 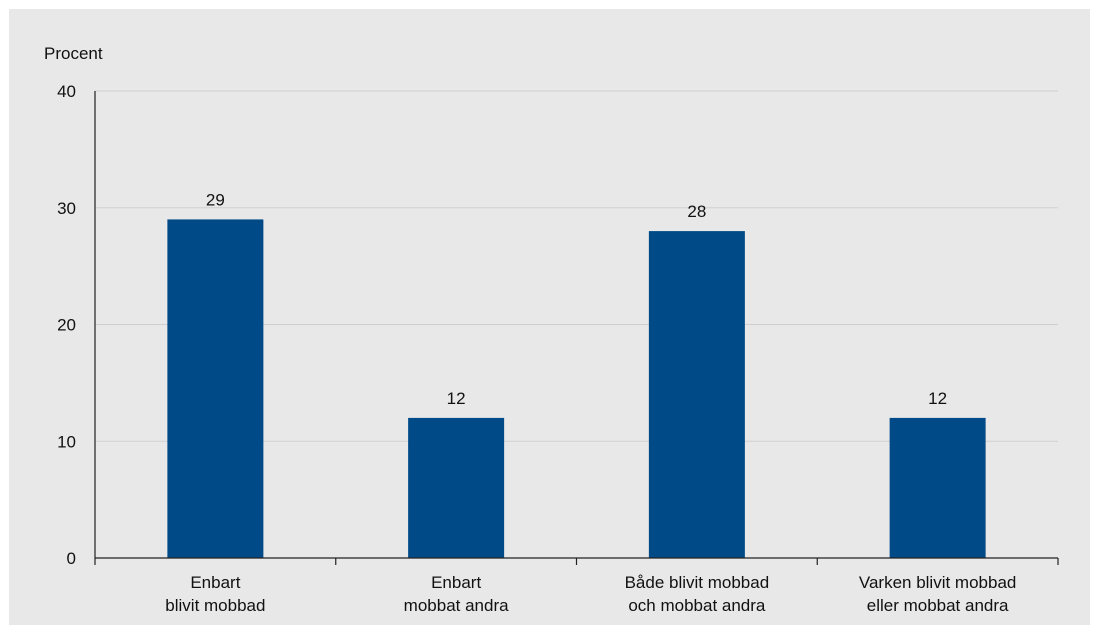 I want to click on category-label-line: mobbat andra, so click(x=456, y=605).